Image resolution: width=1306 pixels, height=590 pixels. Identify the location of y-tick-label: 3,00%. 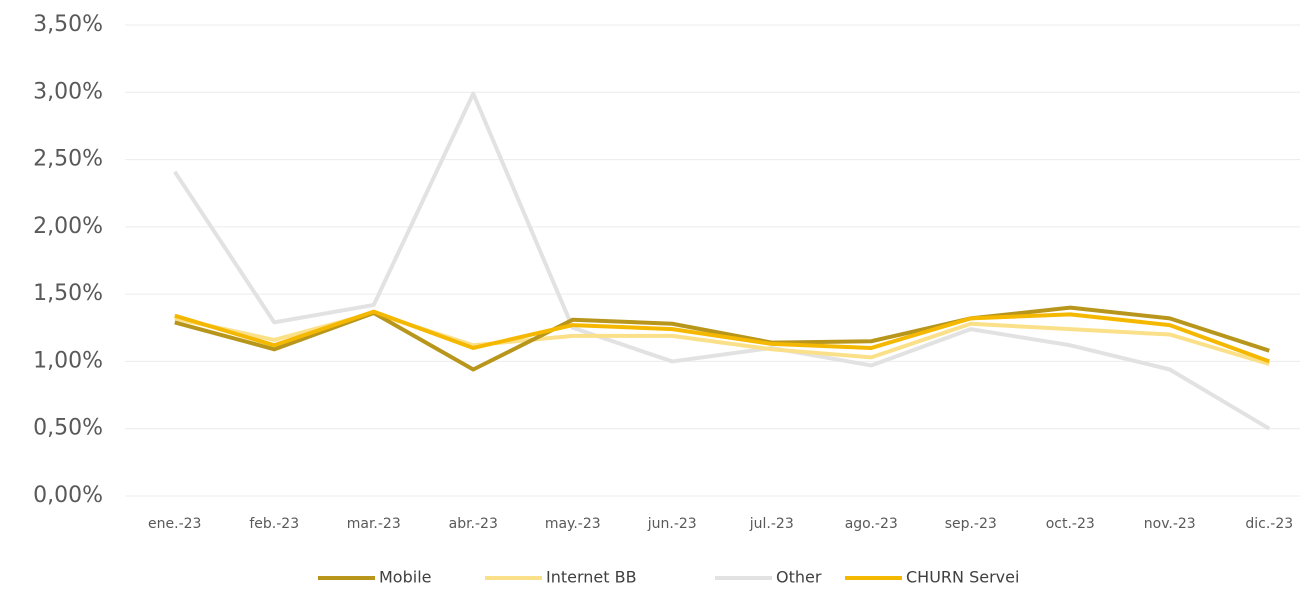
(68, 91).